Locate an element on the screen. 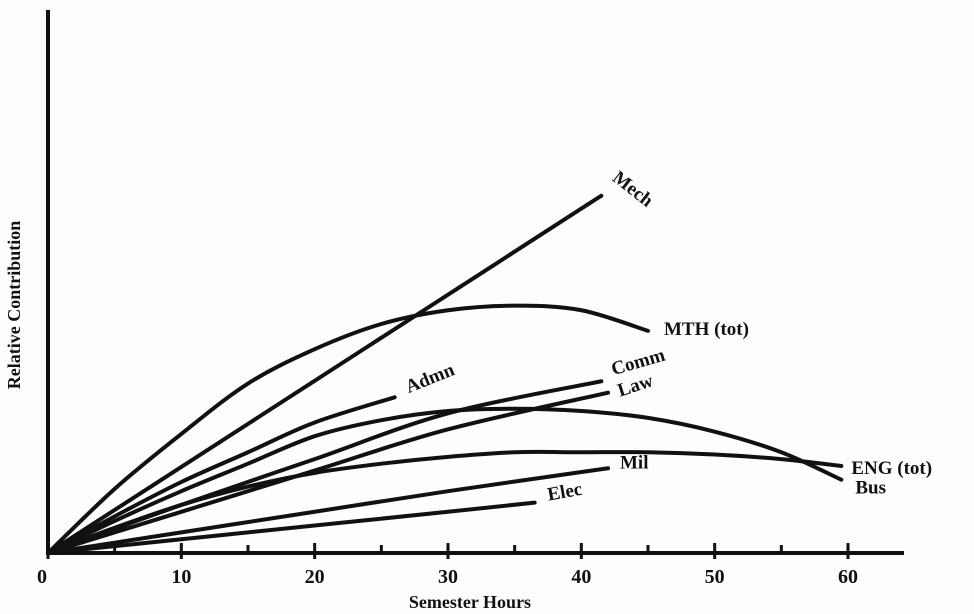 Image resolution: width=974 pixels, height=614 pixels. x-tick-label: 40 is located at coordinates (581, 577).